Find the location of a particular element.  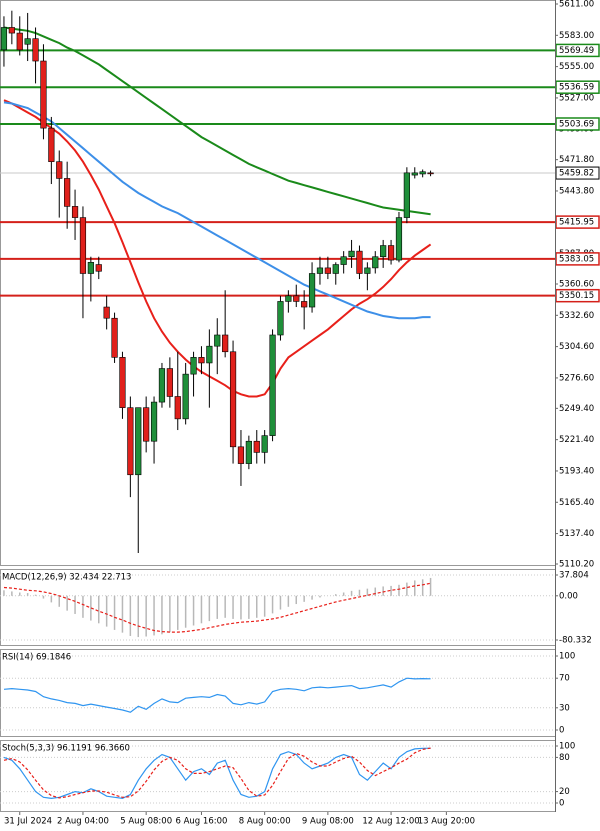

y-tick-label: 70 is located at coordinates (564, 679).